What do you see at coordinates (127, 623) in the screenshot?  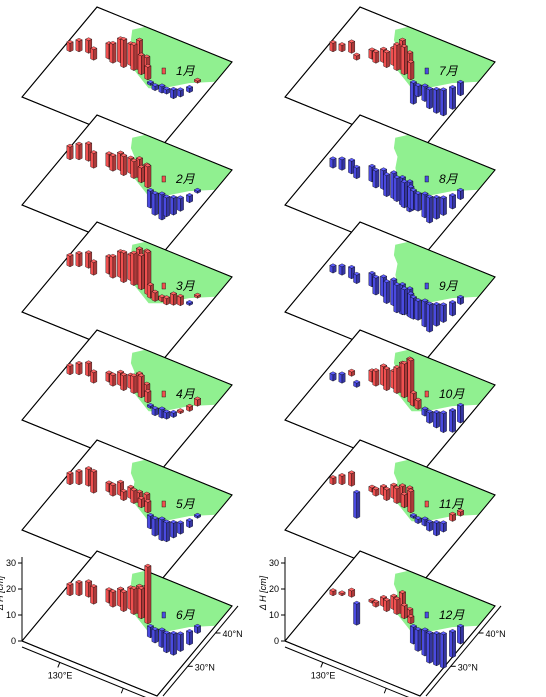 I see `map-frame` at bounding box center [127, 623].